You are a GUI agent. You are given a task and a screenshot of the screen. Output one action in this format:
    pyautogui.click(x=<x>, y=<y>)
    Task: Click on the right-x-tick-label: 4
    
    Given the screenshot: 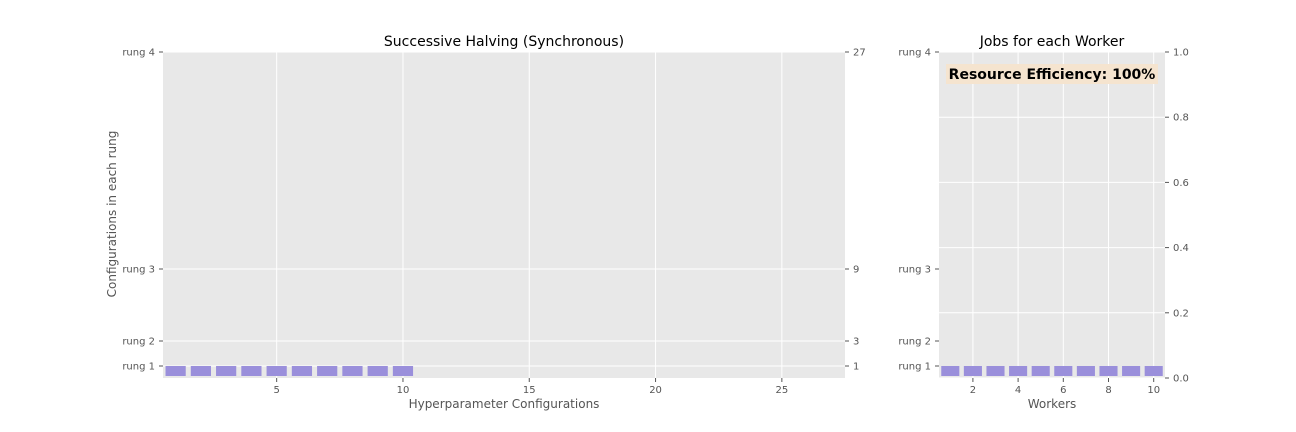 What is the action you would take?
    pyautogui.click(x=1018, y=390)
    